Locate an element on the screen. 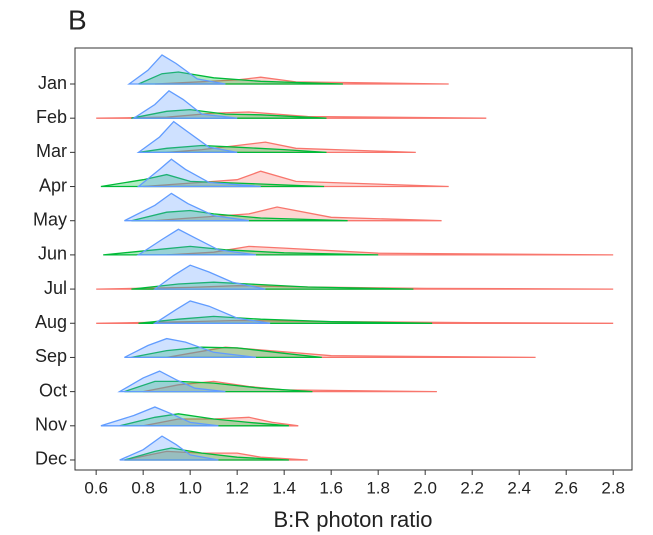  x-axis-title: B:R photon ratio is located at coordinates (353, 519).